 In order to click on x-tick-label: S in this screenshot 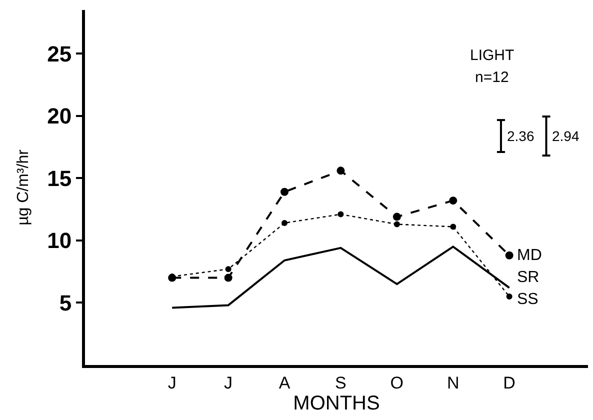, I will do `click(340, 382)`.